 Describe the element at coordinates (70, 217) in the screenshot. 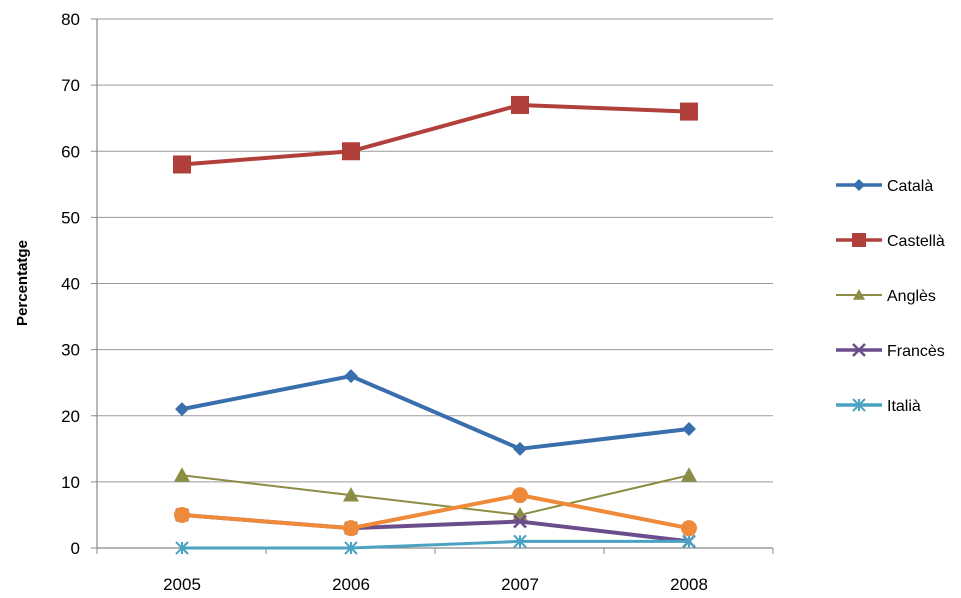

I see `y-tick-label-50: 50` at that location.